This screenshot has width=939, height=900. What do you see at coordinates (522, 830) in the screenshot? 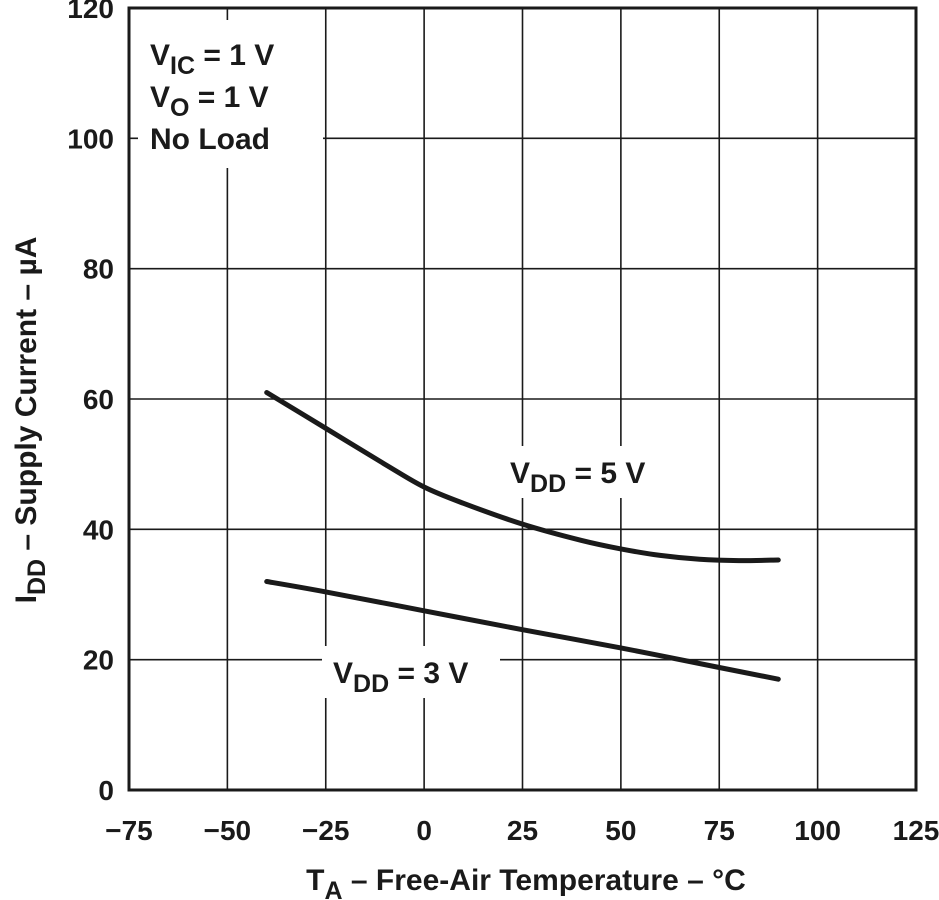
I see `x-tick-label: 25` at bounding box center [522, 830].